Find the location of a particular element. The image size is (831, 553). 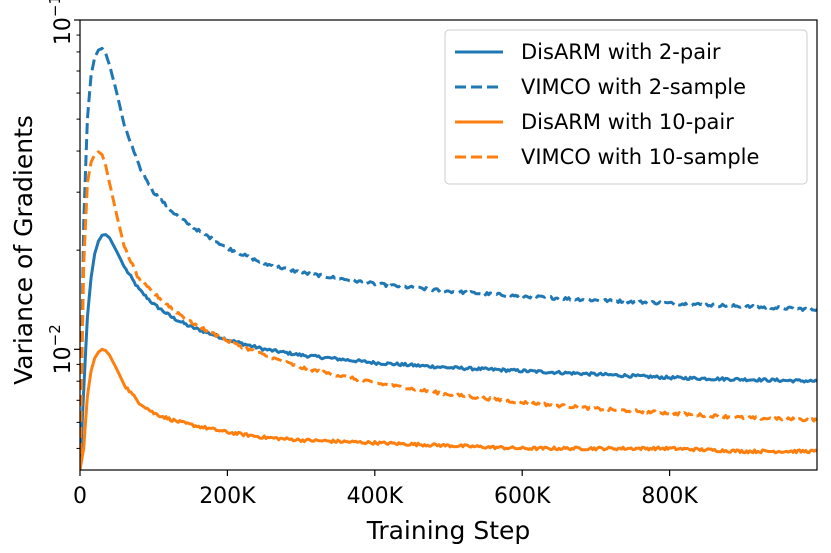

y-axis-label: Variance of Gradients is located at coordinates (23, 250).